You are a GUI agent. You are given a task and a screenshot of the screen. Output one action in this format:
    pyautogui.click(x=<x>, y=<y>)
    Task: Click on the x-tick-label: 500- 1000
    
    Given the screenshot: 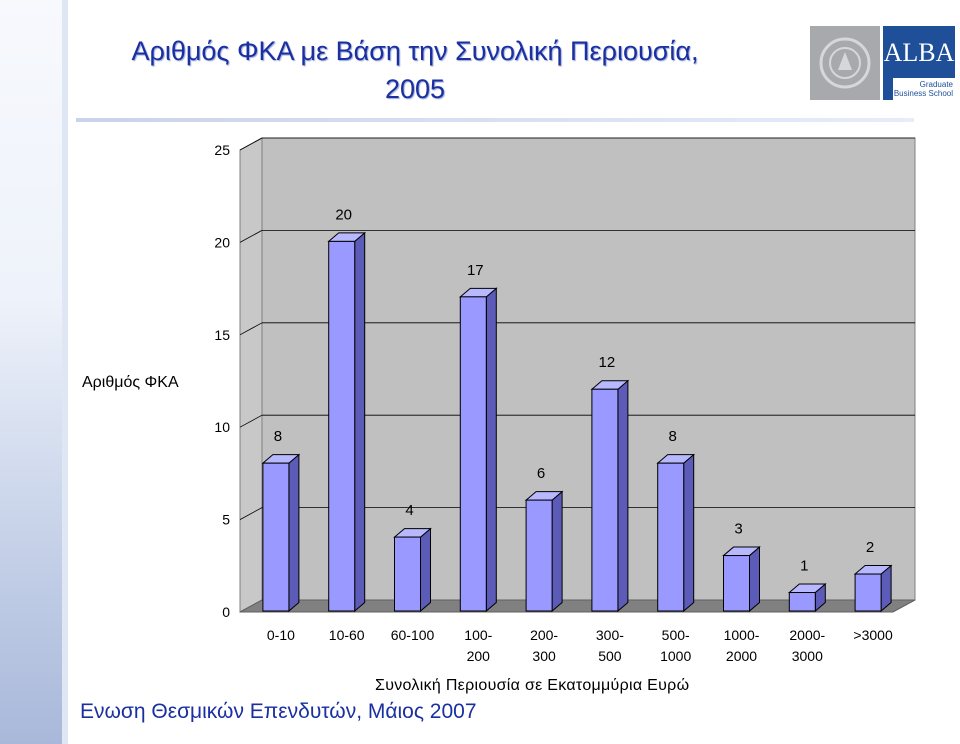 What is the action you would take?
    pyautogui.click(x=675, y=645)
    